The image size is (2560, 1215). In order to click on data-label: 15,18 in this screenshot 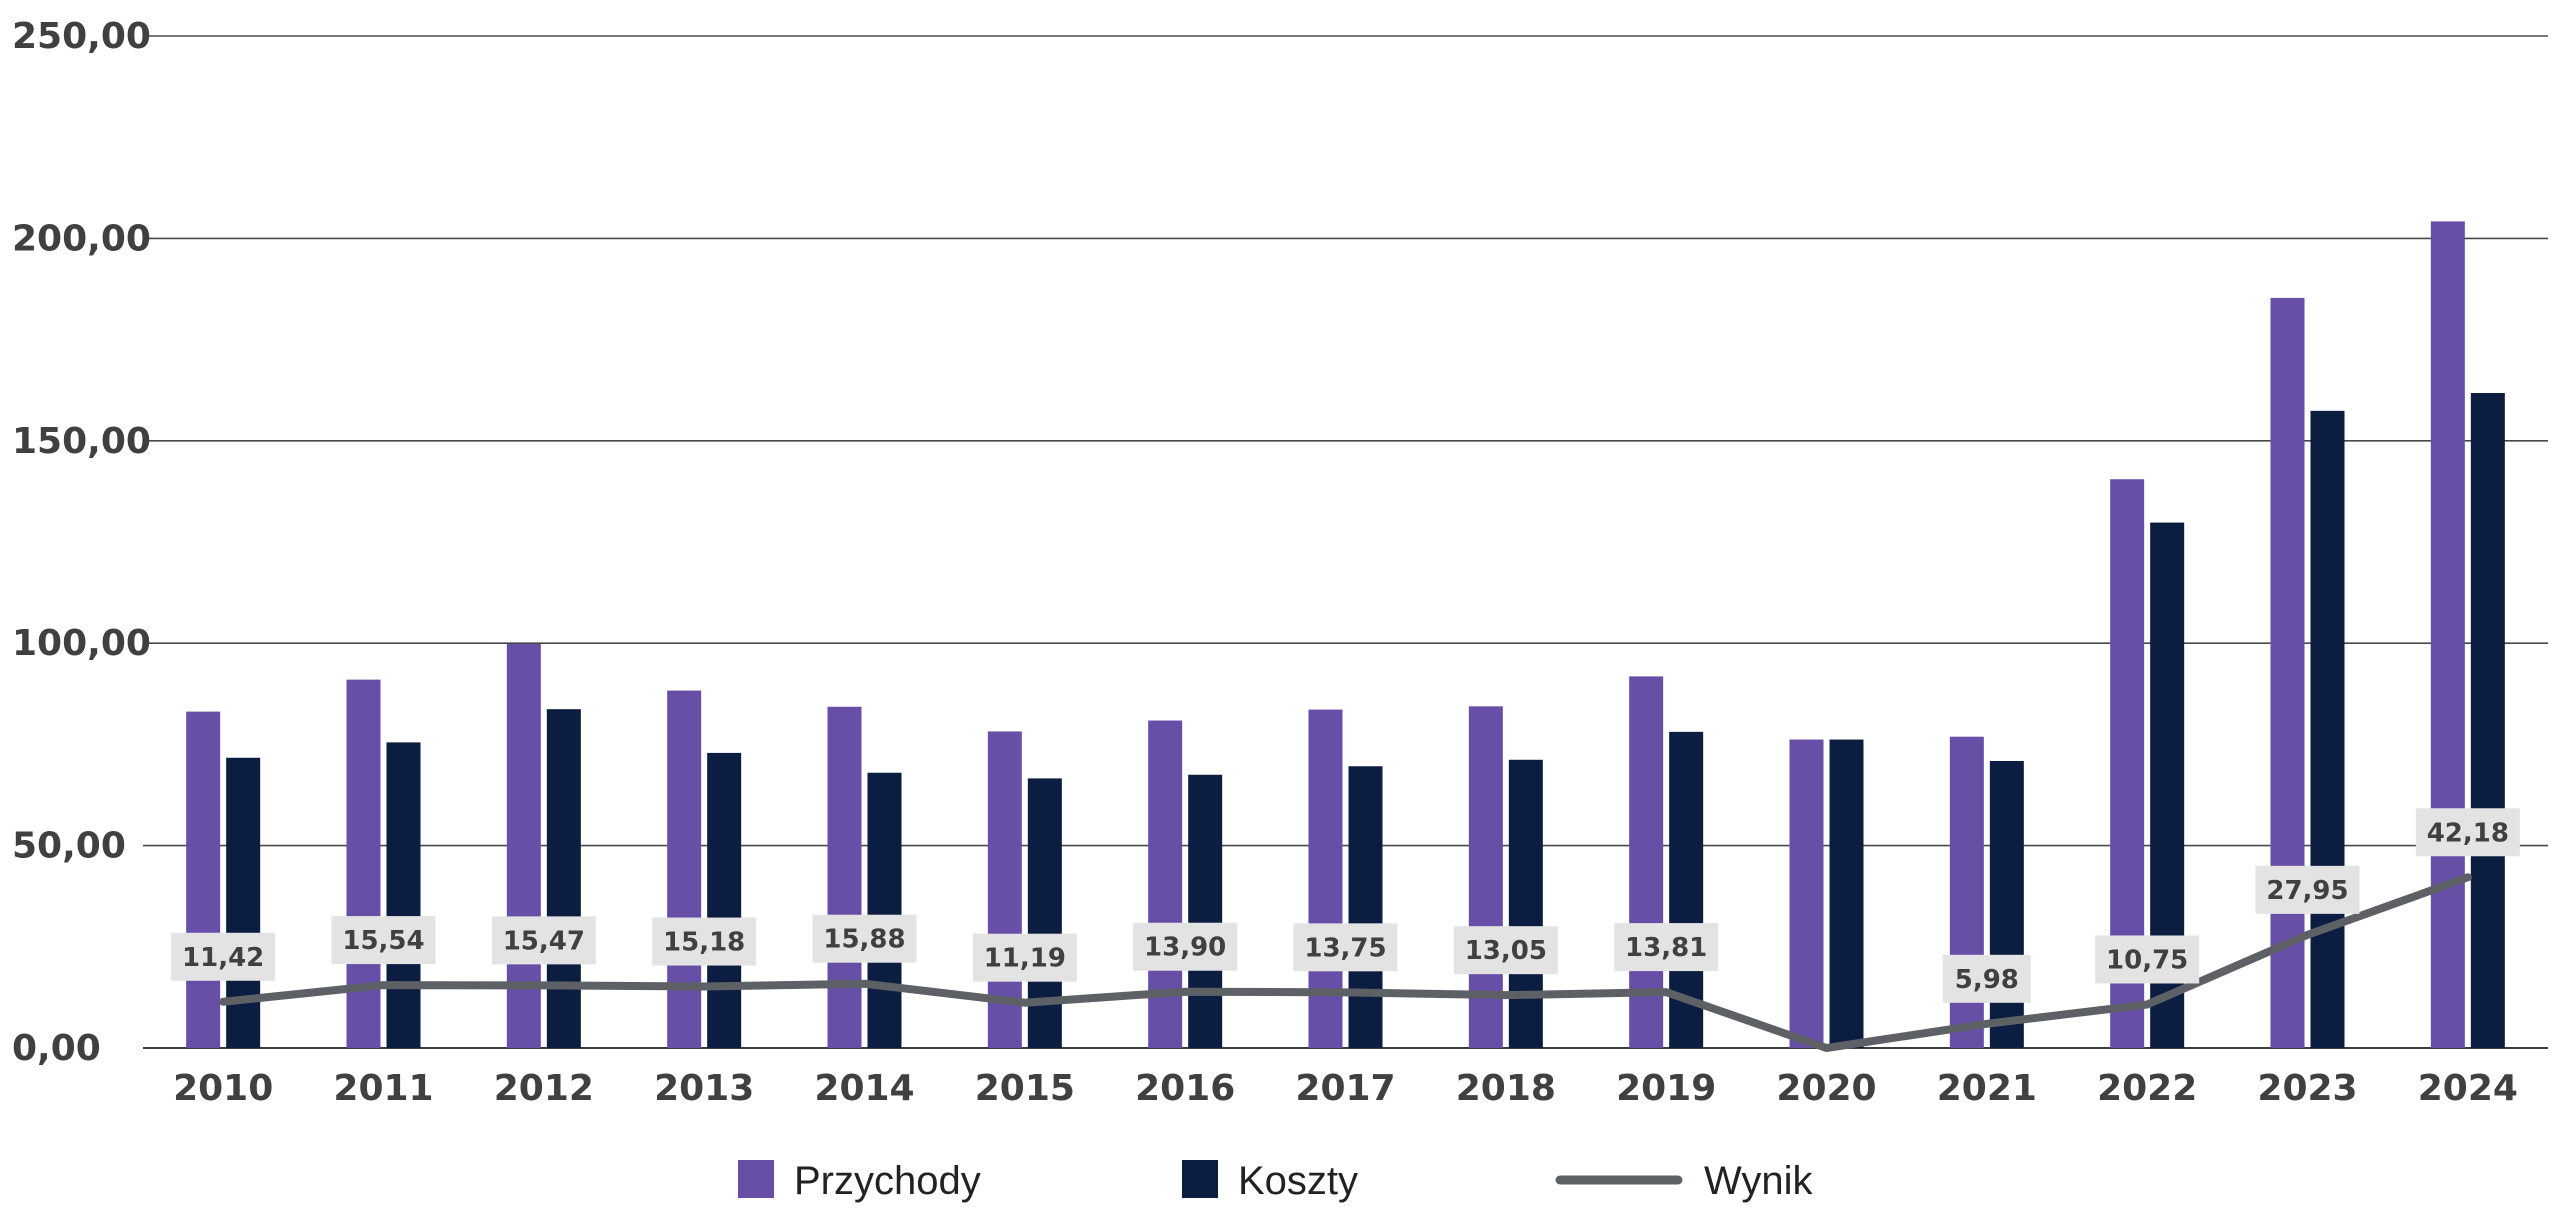, I will do `click(704, 943)`.